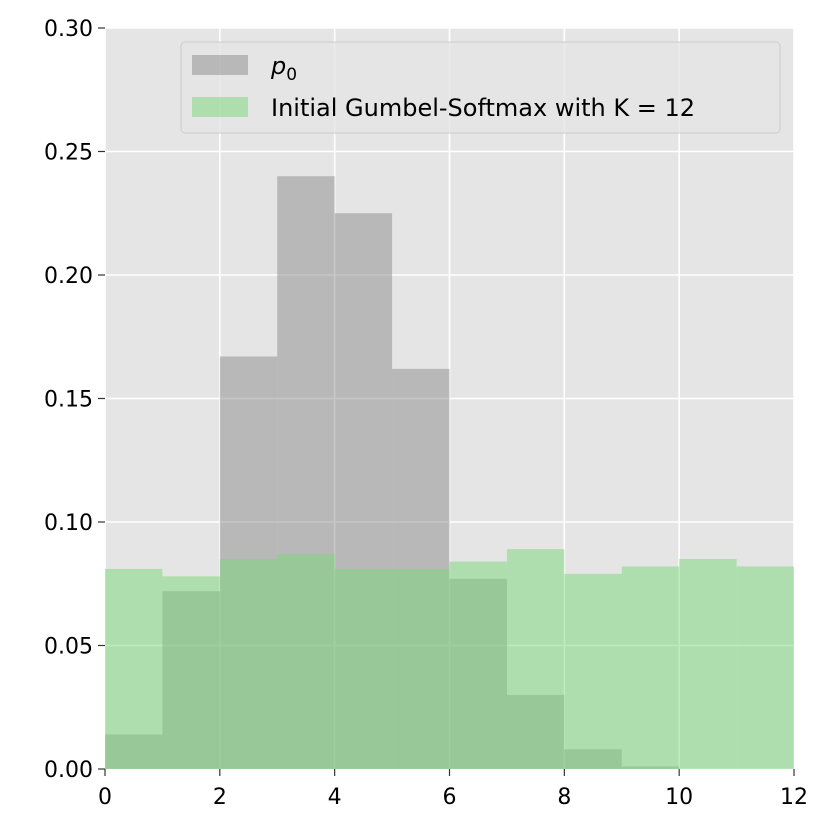  I want to click on x-tick-label: 0, so click(105, 797).